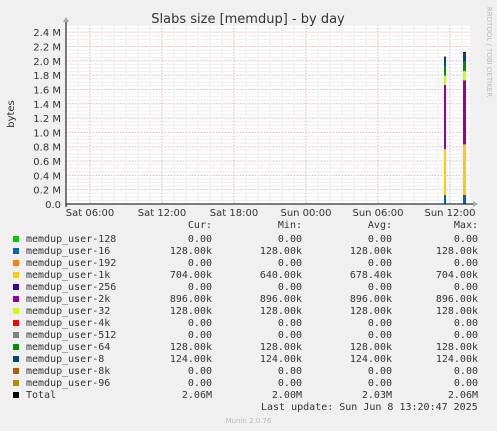 The height and width of the screenshot is (431, 497). What do you see at coordinates (190, 359) in the screenshot?
I see `legend-cur-value: 124.00k` at bounding box center [190, 359].